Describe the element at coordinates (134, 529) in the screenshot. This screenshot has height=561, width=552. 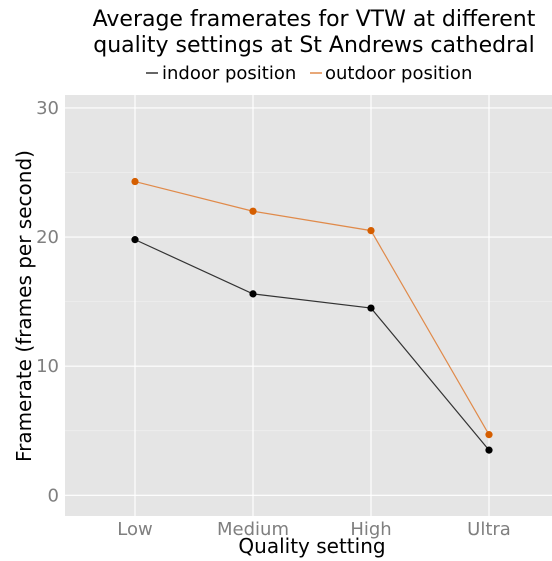
I see `x-tick-label: Low` at that location.